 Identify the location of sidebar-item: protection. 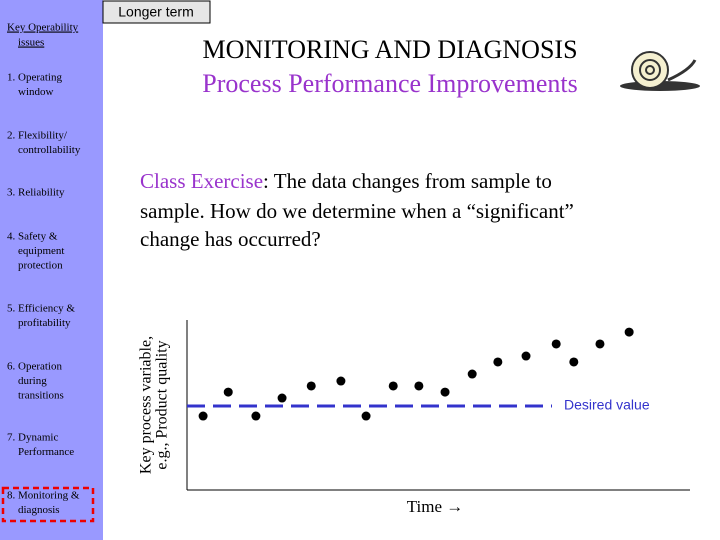
(40, 266).